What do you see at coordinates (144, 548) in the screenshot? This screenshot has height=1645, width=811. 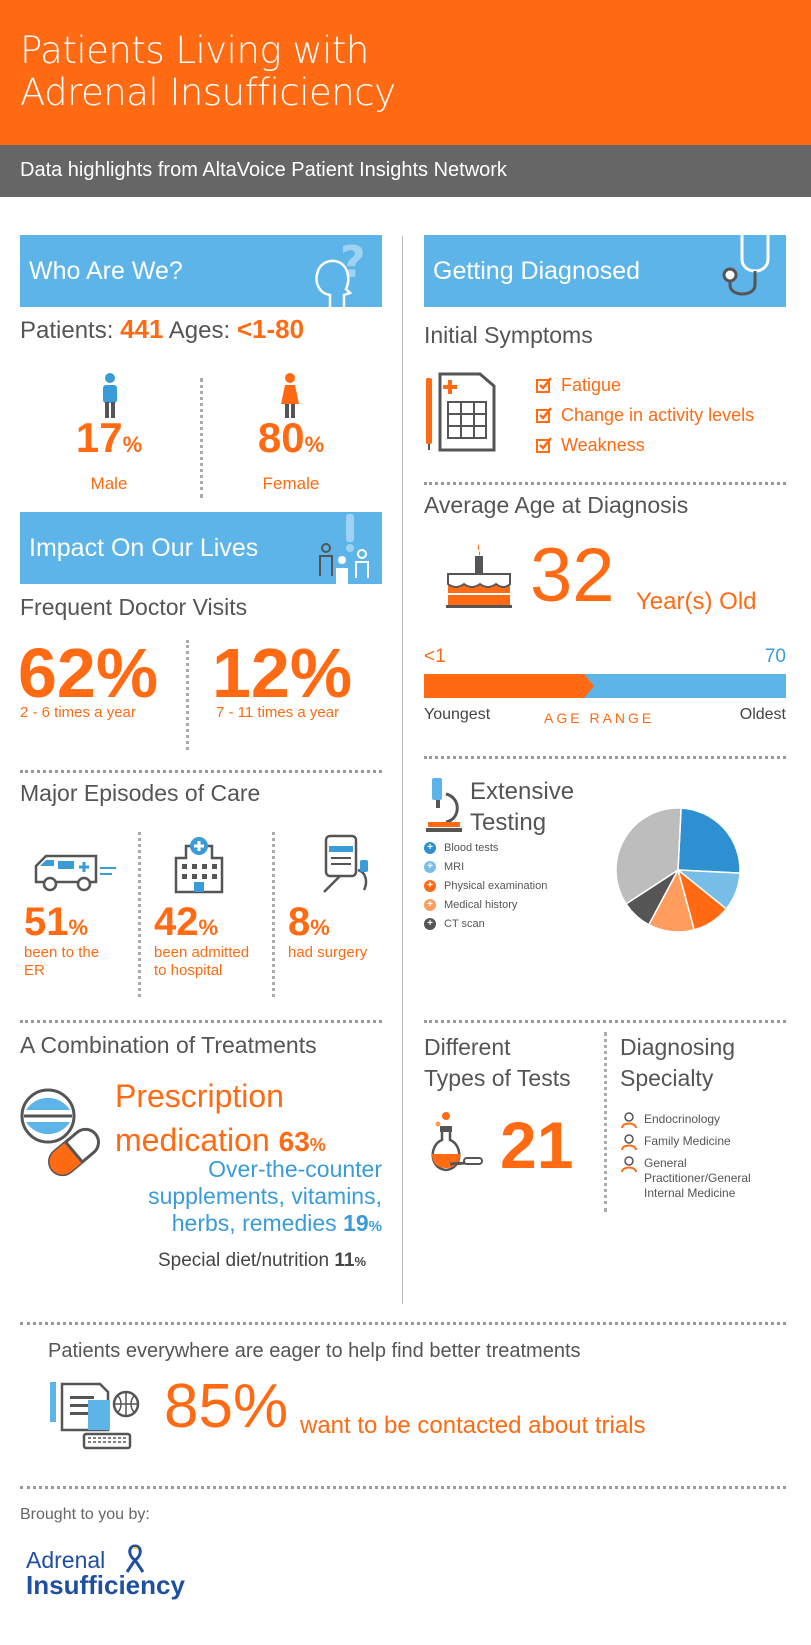 I see `impact-title: Impact On Our Lives` at bounding box center [144, 548].